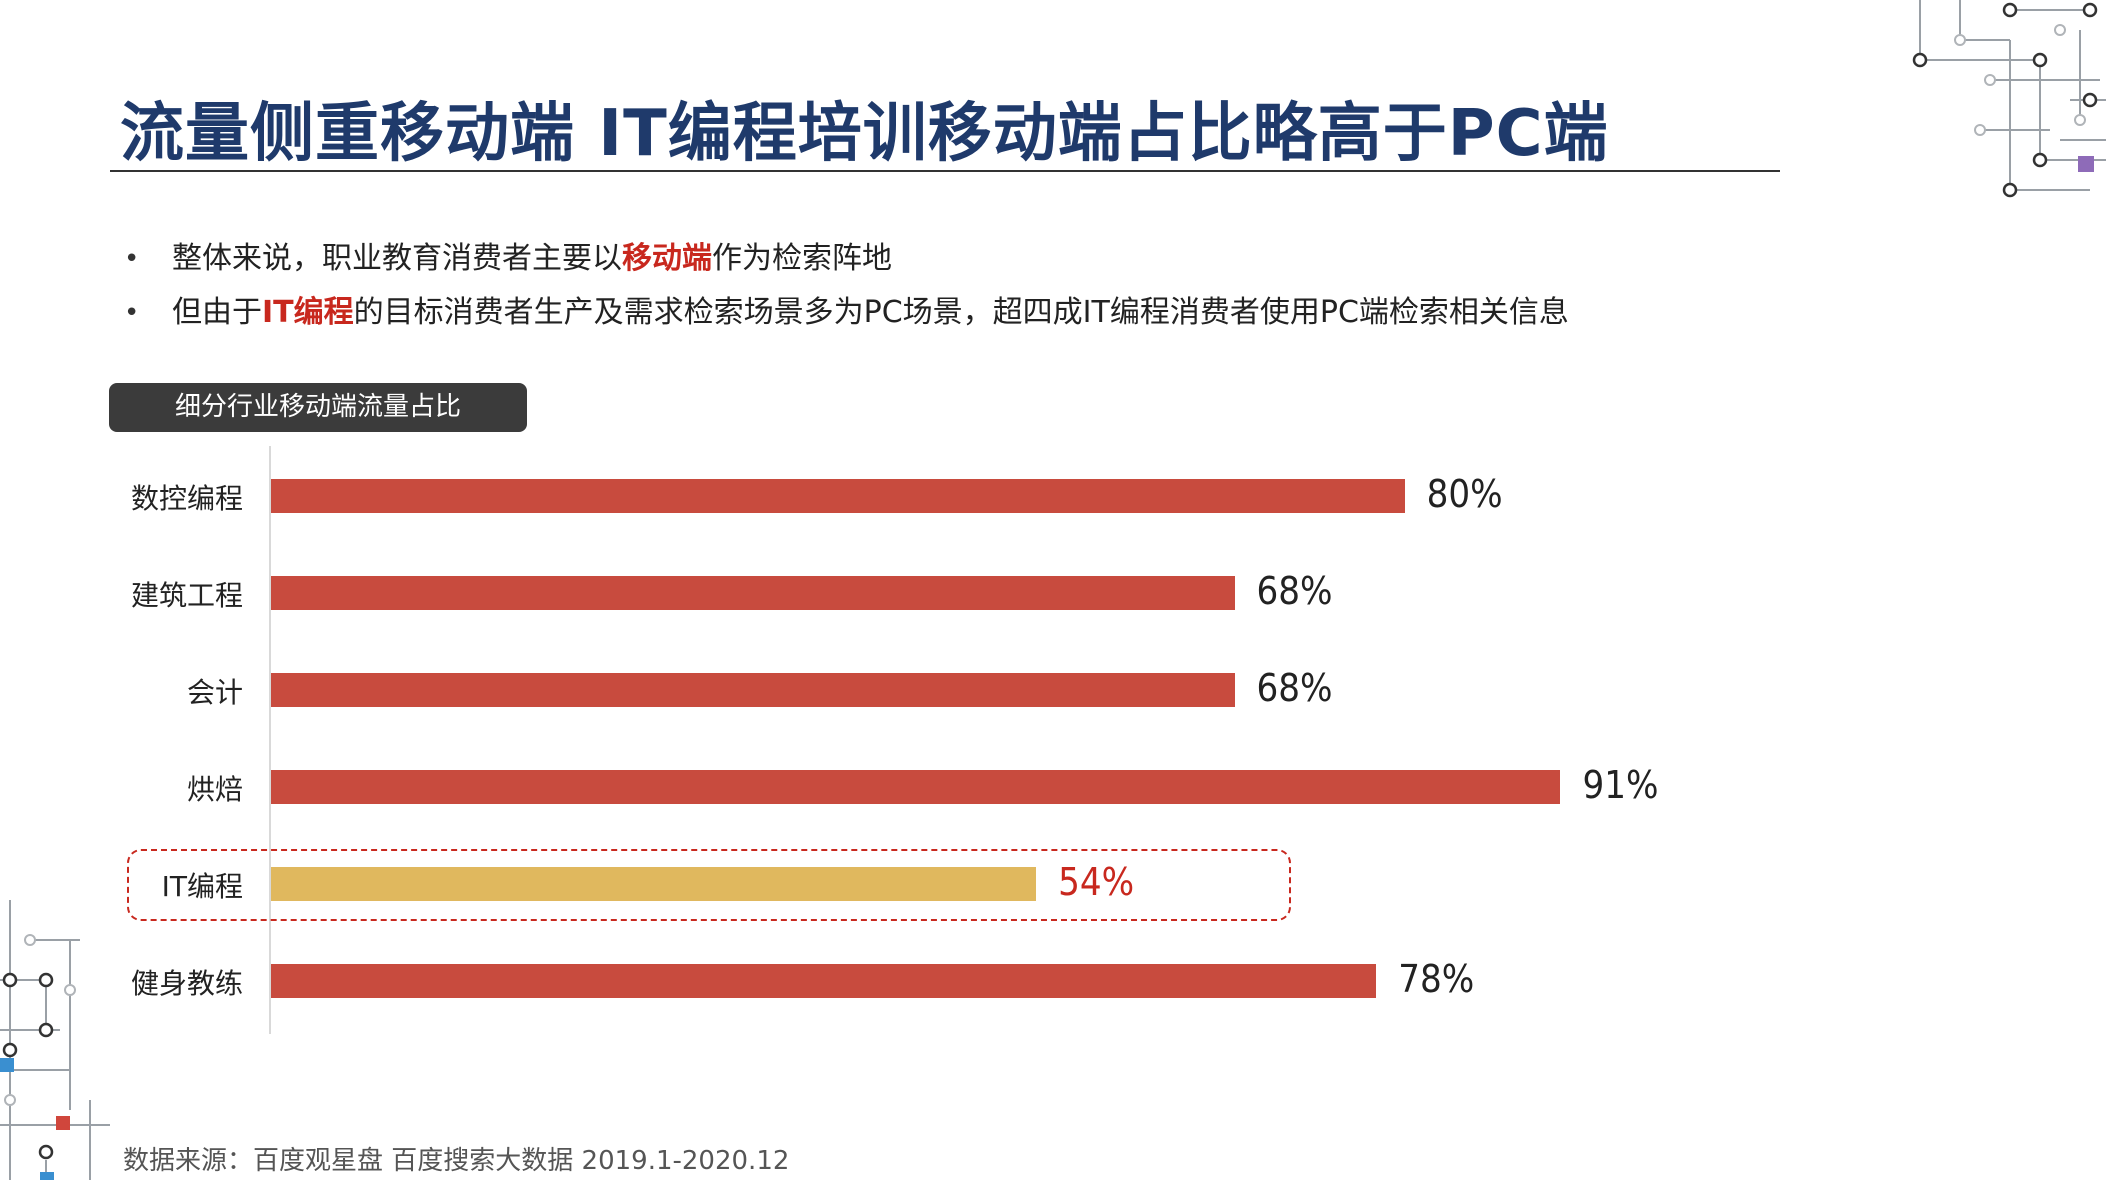  I want to click on bullet-item-1: • 整体来说，职业教育消费者主要以移动端作为检索阵地, so click(844, 259).